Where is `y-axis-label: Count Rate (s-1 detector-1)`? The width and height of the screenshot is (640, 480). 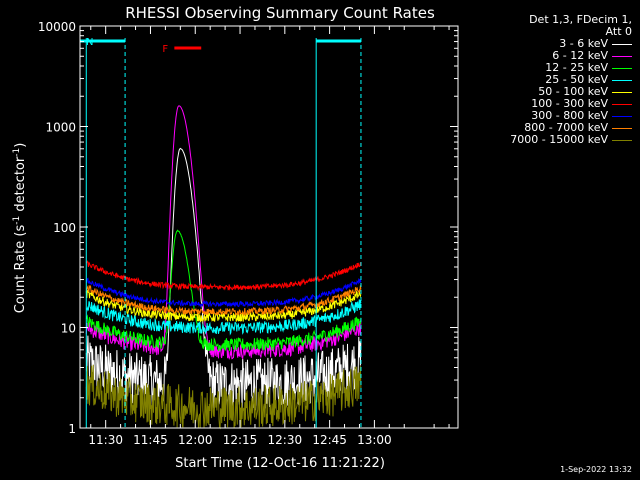
y-axis-label: Count Rate (s-1 detector-1) is located at coordinates (20, 228).